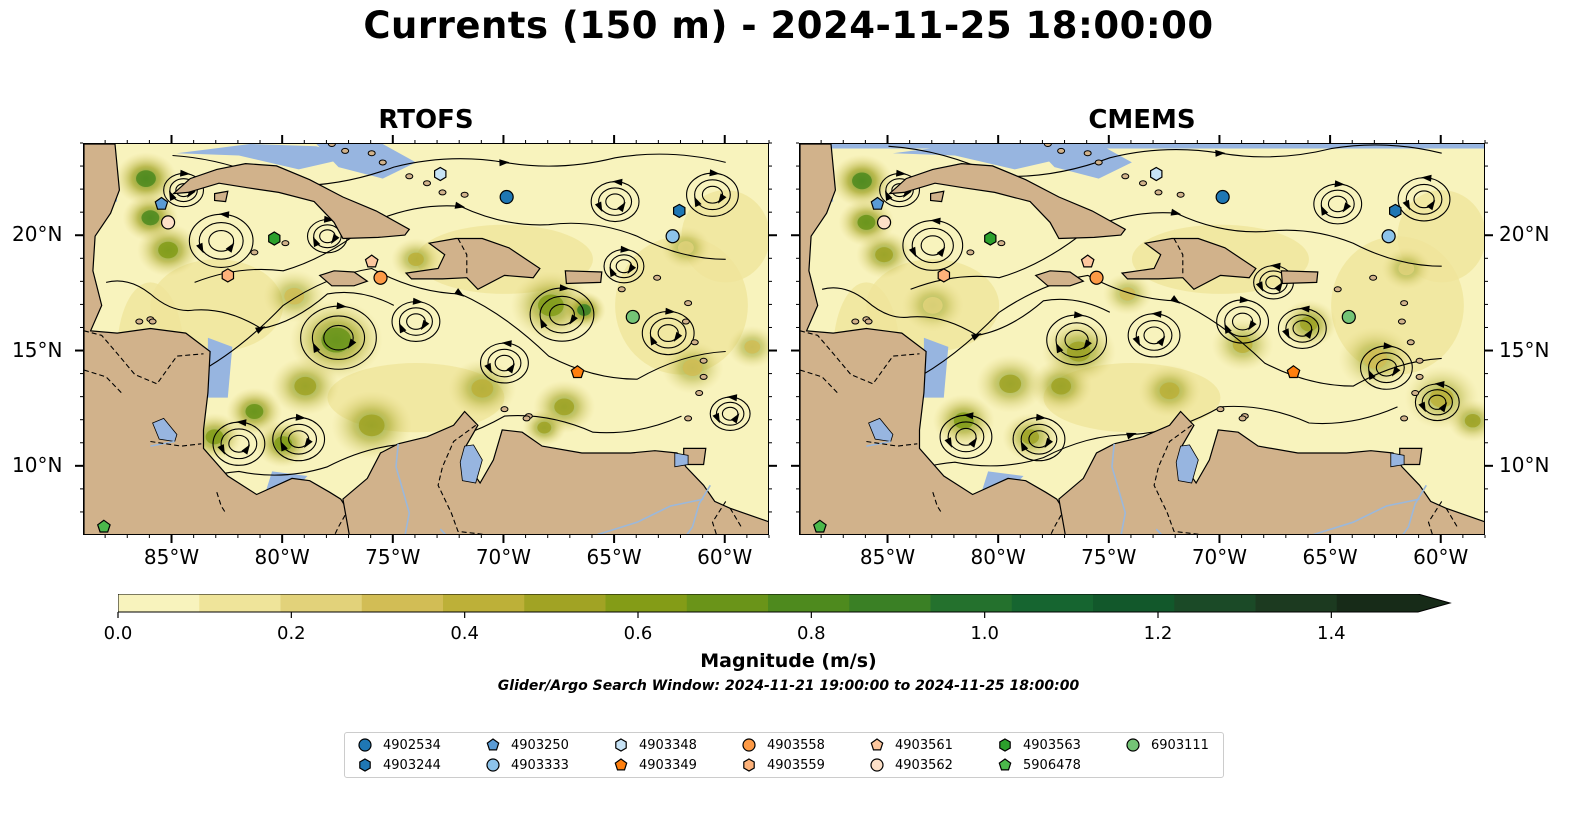  I want to click on figure-title: Currents (150 m) - 2024-11-25 18:00:00, so click(788, 25).